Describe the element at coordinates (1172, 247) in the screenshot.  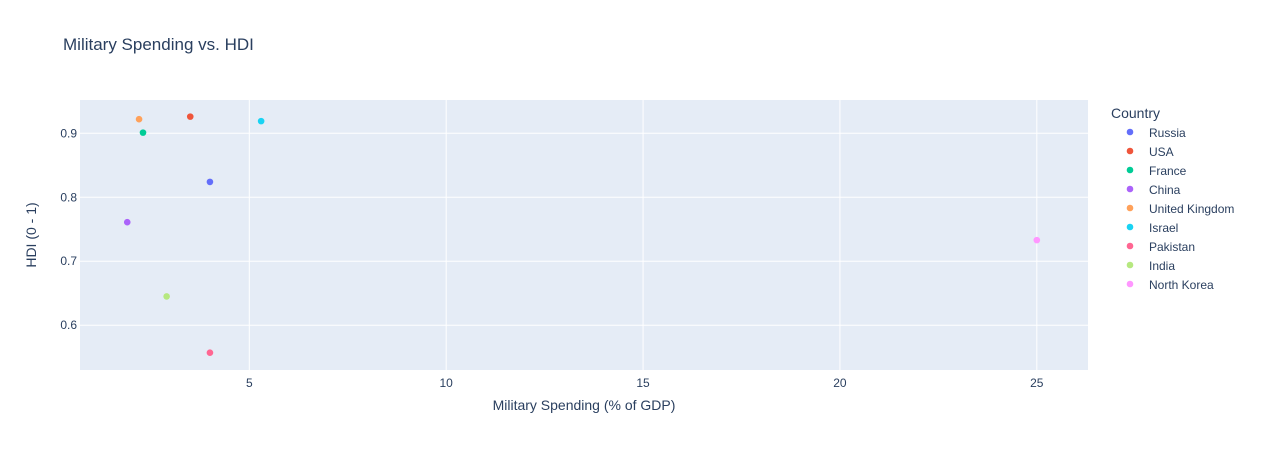
I see `legend-label: Pakistan` at that location.